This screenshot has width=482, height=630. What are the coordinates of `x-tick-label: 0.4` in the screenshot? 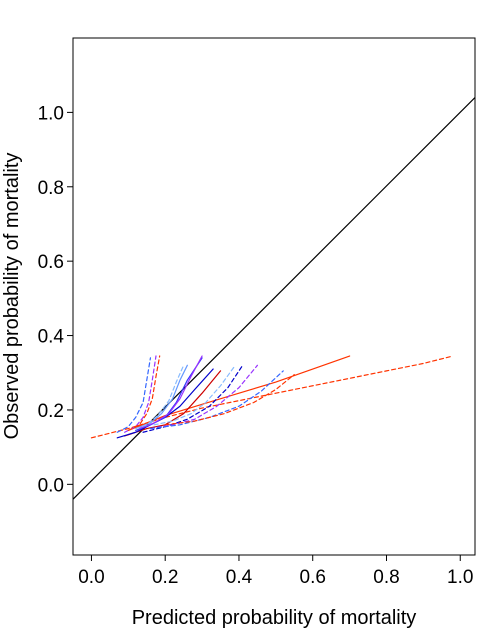 It's located at (239, 577).